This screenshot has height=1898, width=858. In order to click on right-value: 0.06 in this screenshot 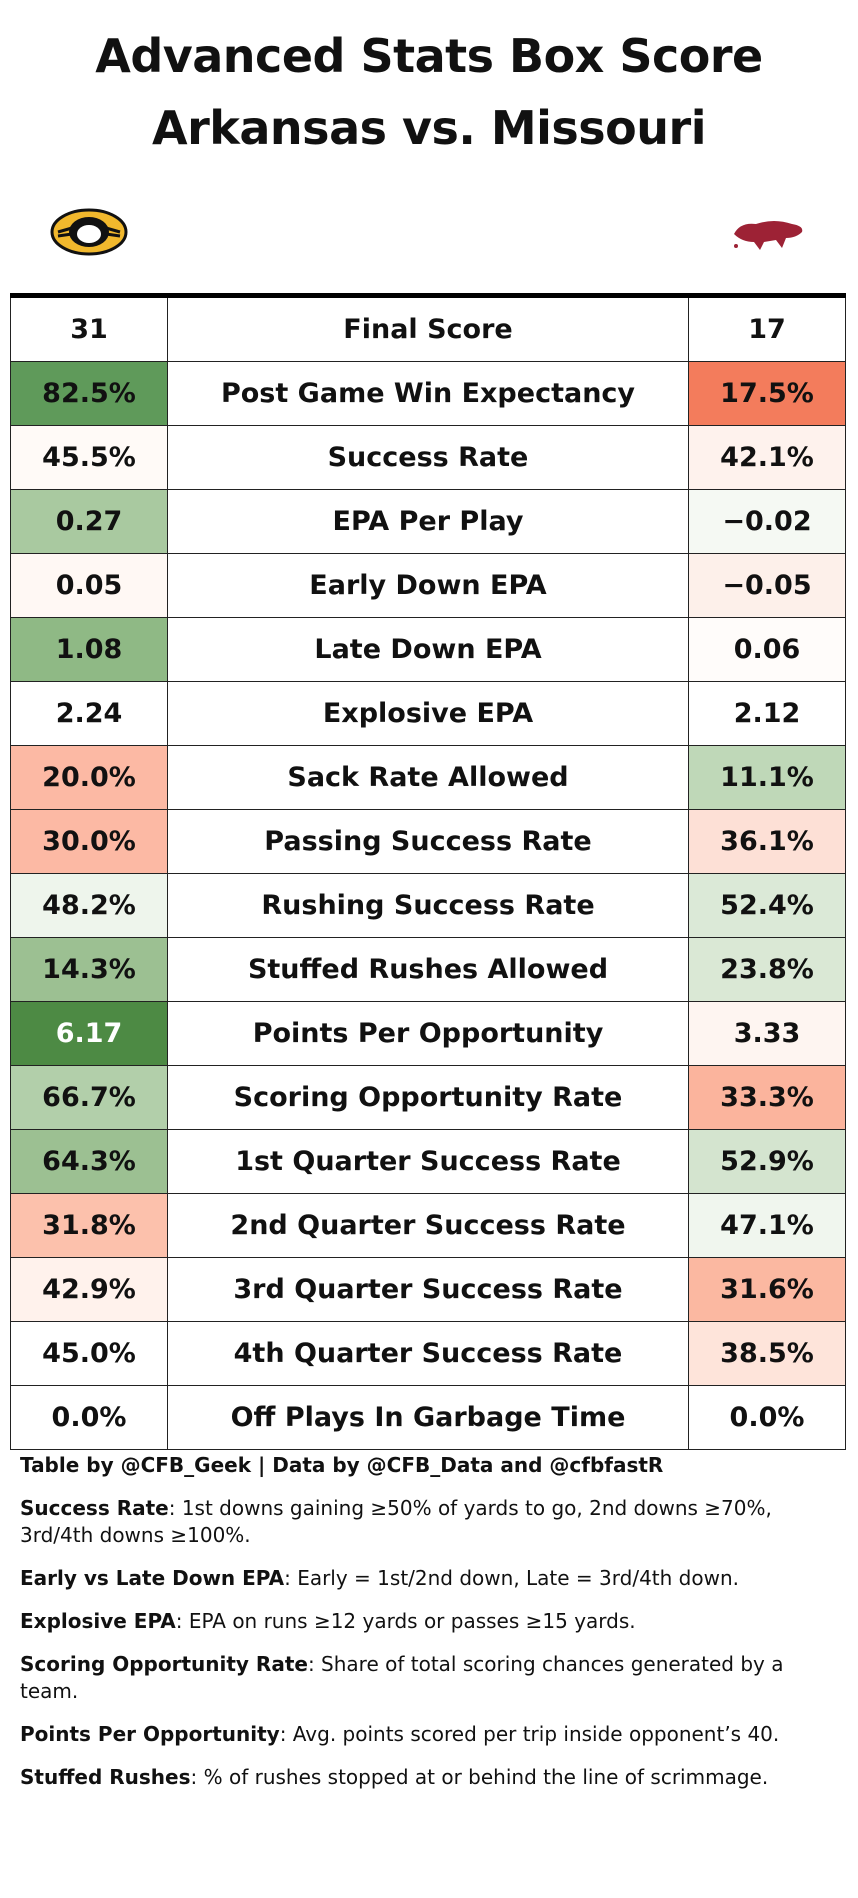, I will do `click(767, 649)`.